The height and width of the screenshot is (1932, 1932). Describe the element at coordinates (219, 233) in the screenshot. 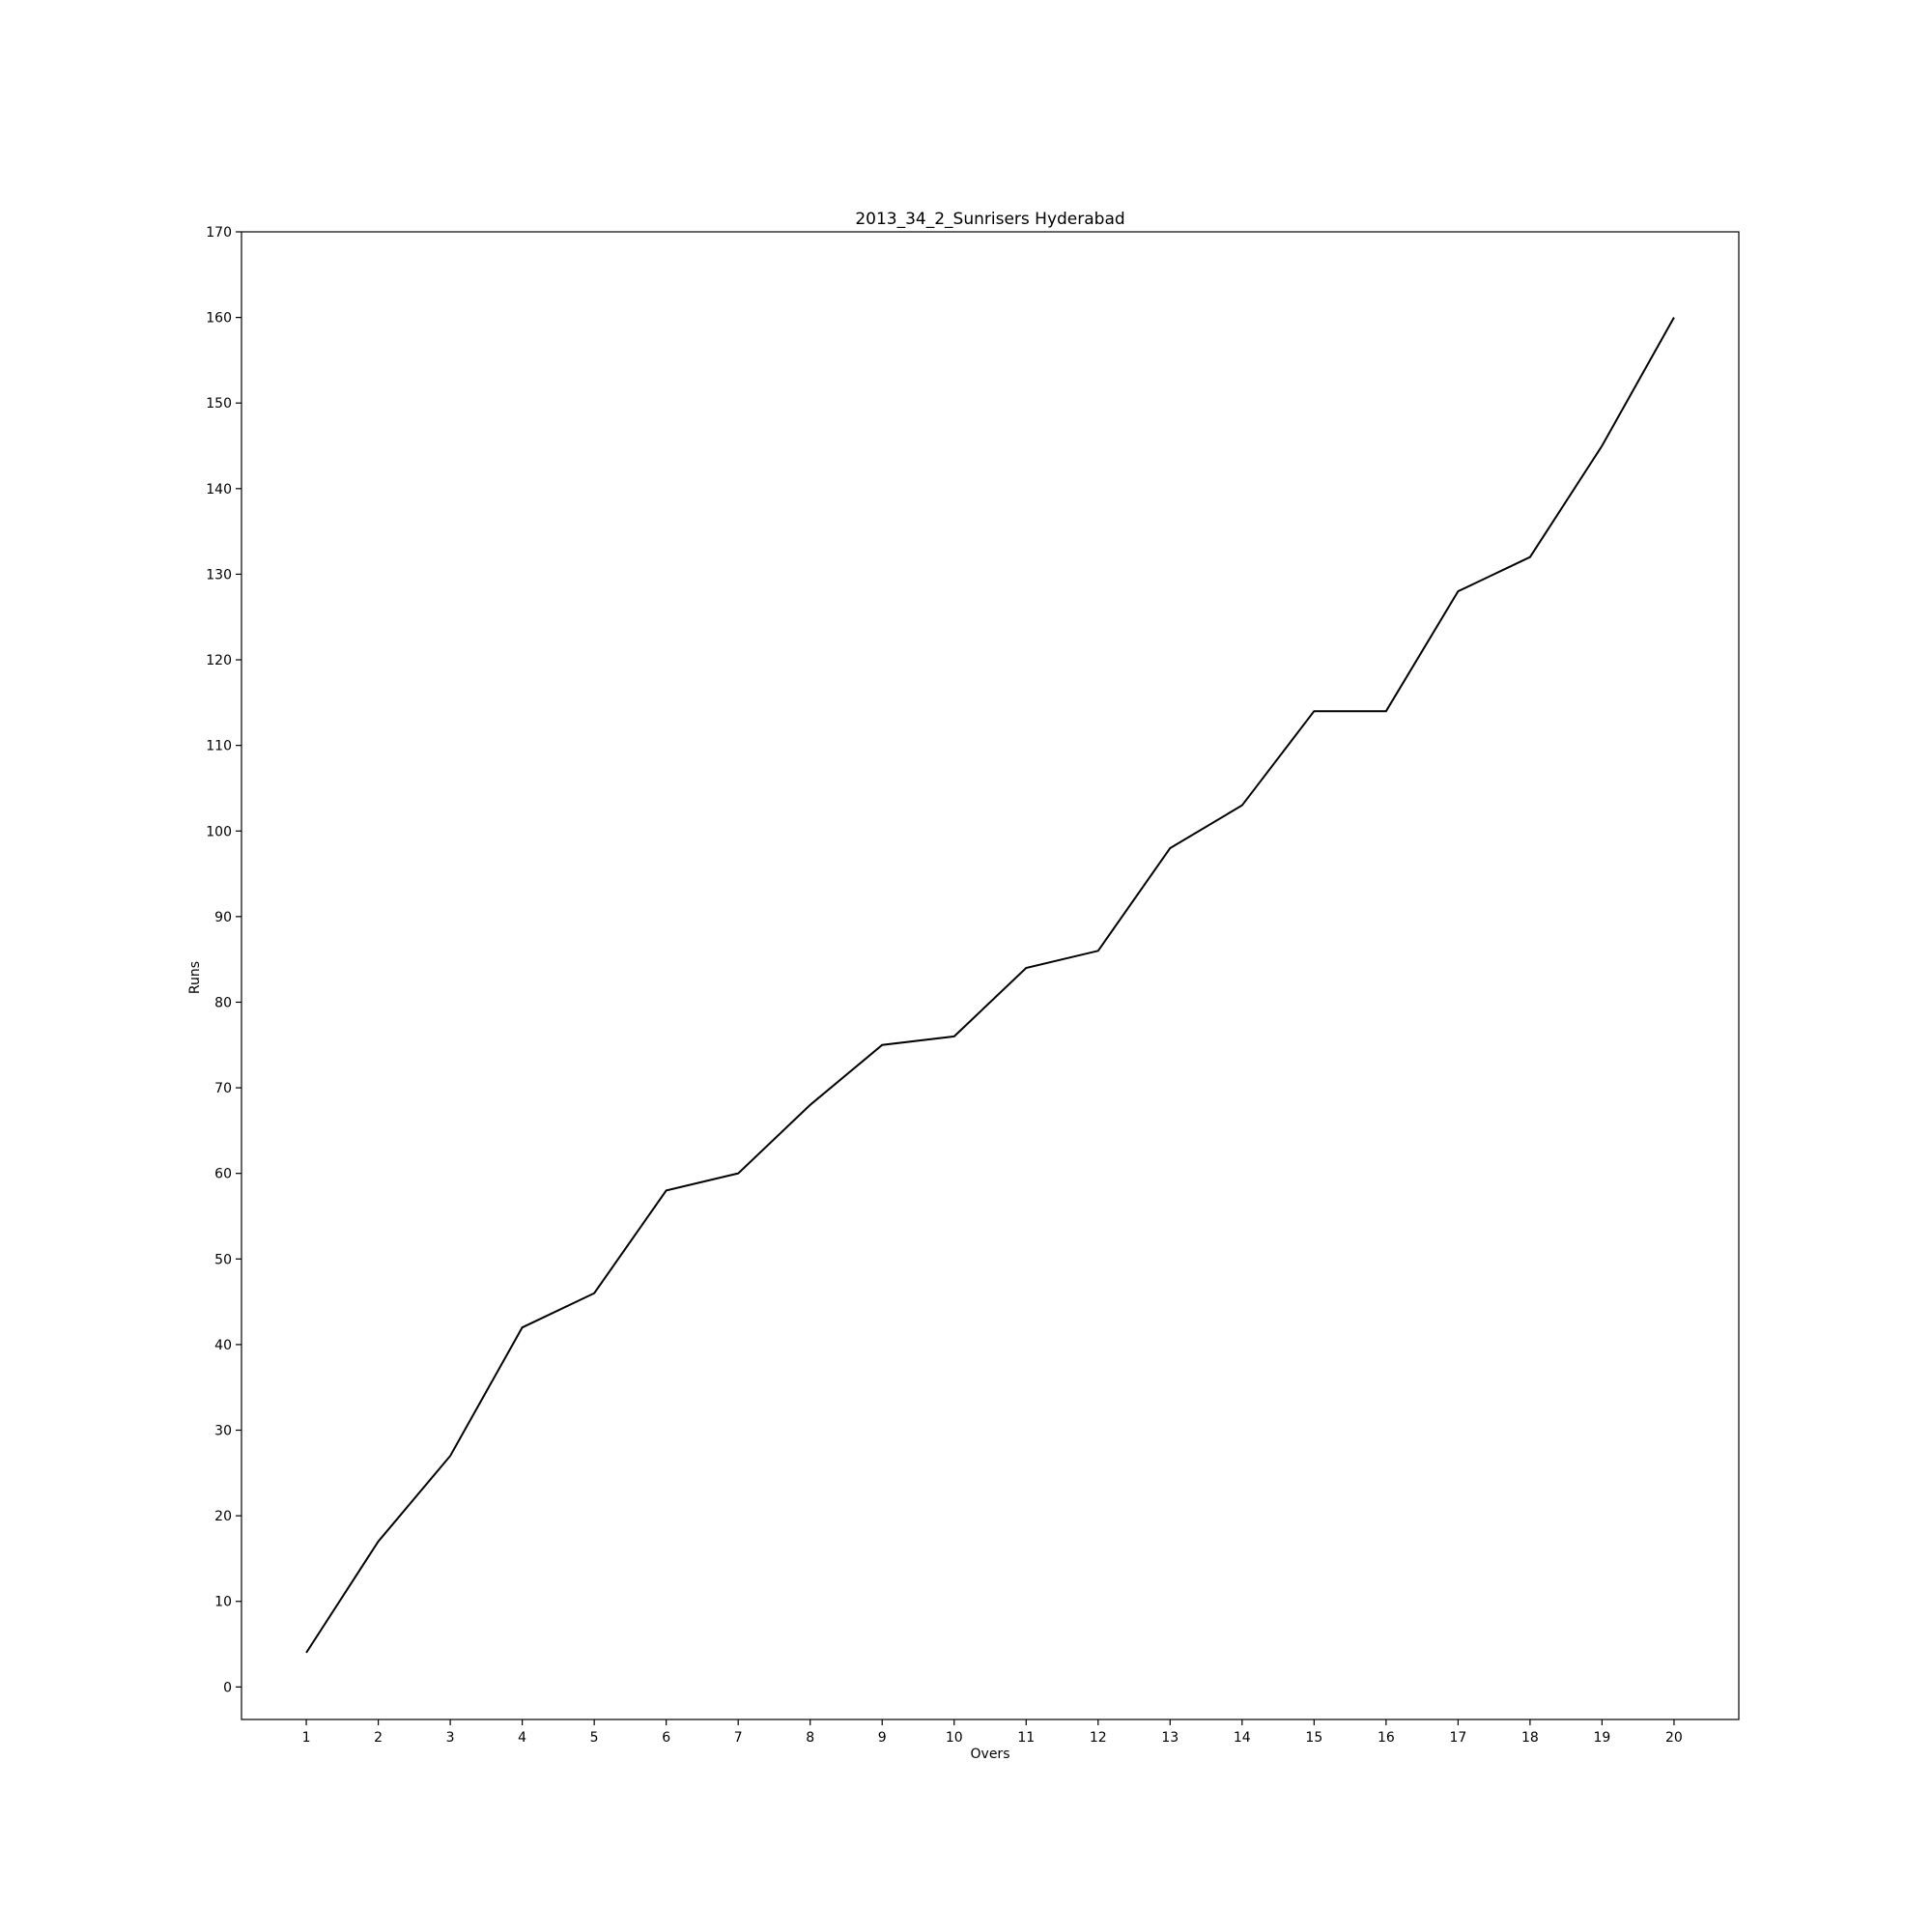

I see `y-tick-label: 170` at that location.